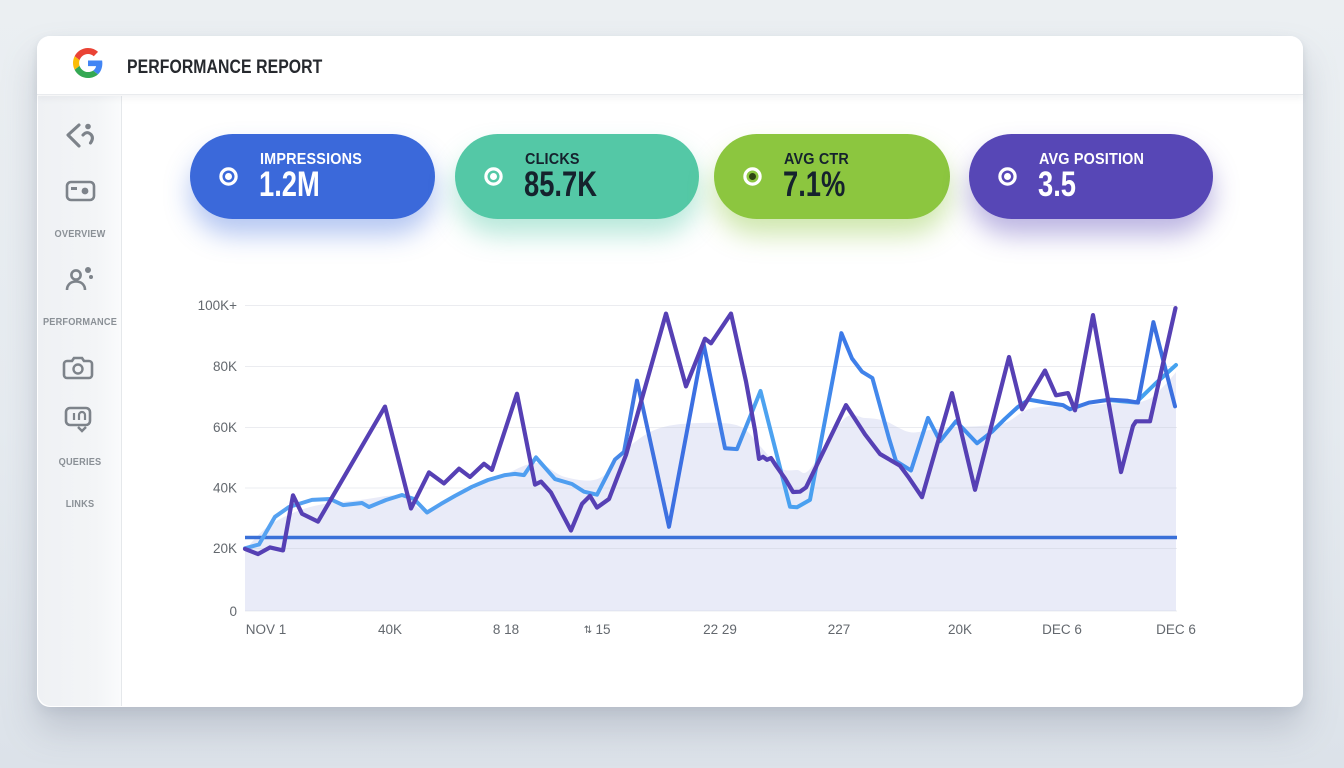 The width and height of the screenshot is (1344, 768). What do you see at coordinates (602, 629) in the screenshot?
I see `svg-text: 15` at bounding box center [602, 629].